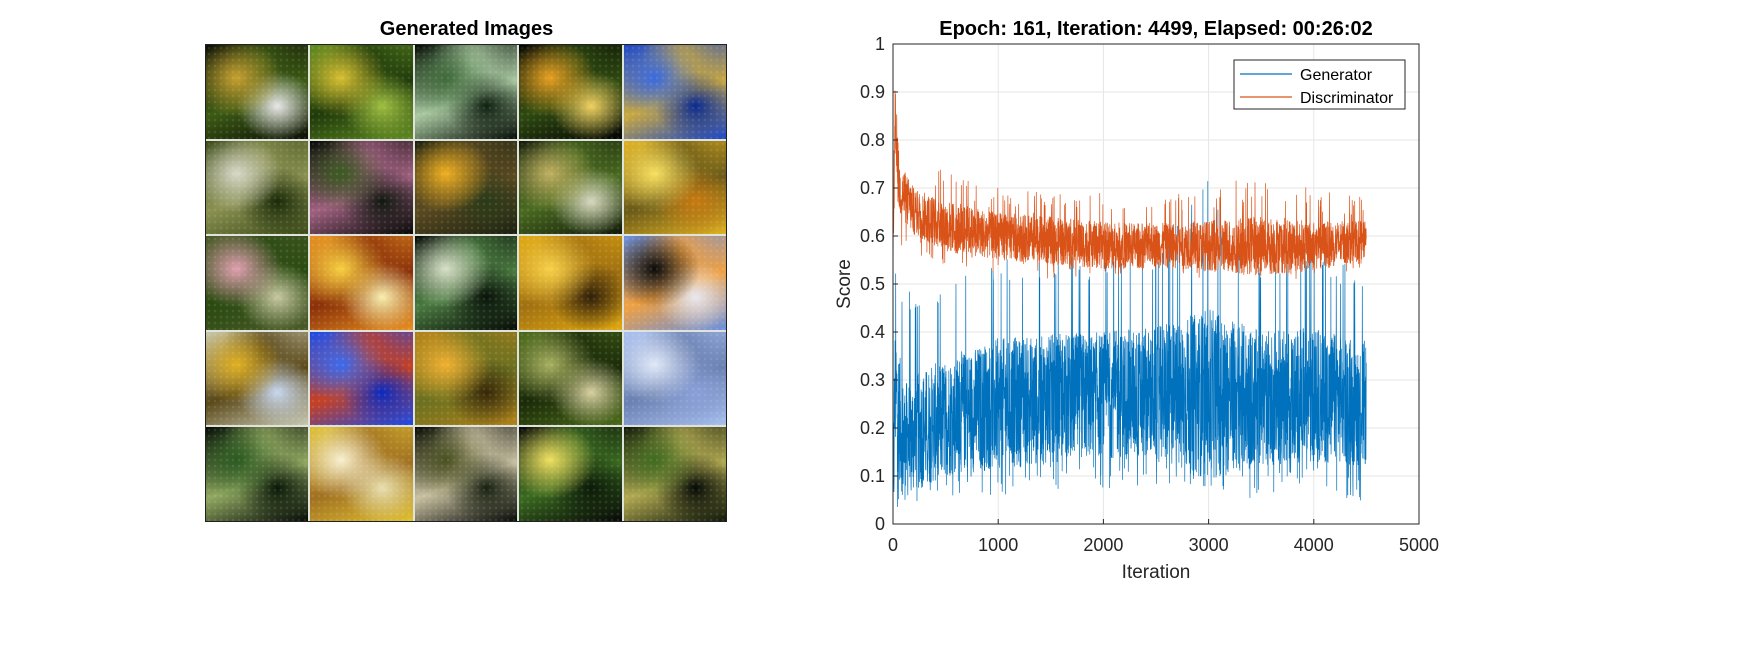  I want to click on y-tick-label: 0.3, so click(872, 380).